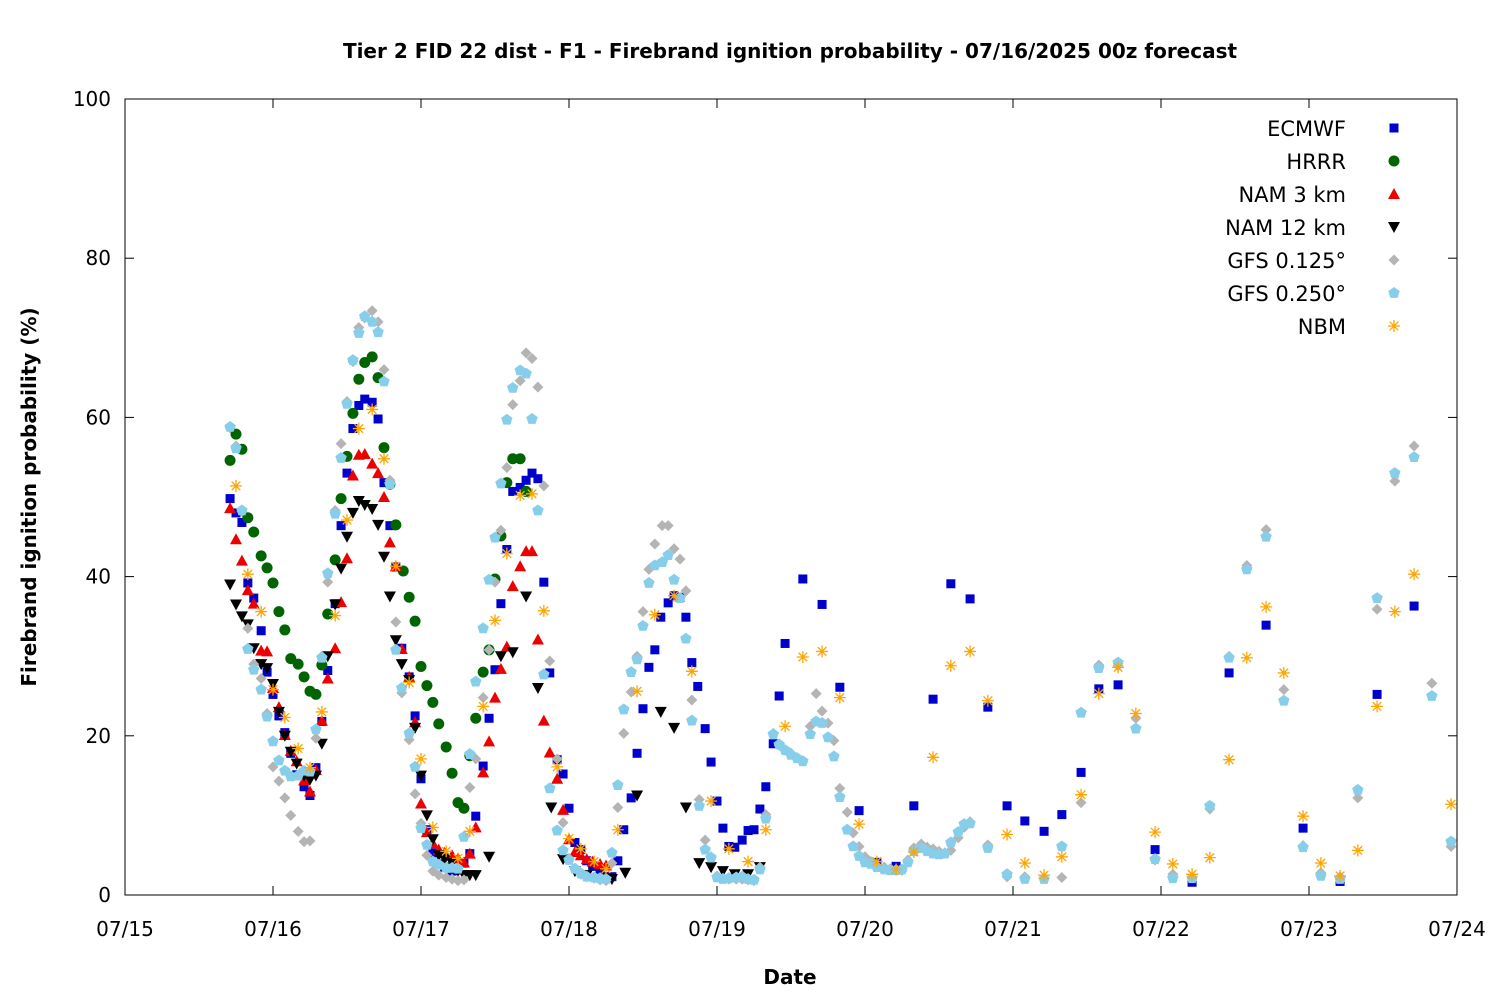  I want to click on x-tick-label: 07/15, so click(125, 929).